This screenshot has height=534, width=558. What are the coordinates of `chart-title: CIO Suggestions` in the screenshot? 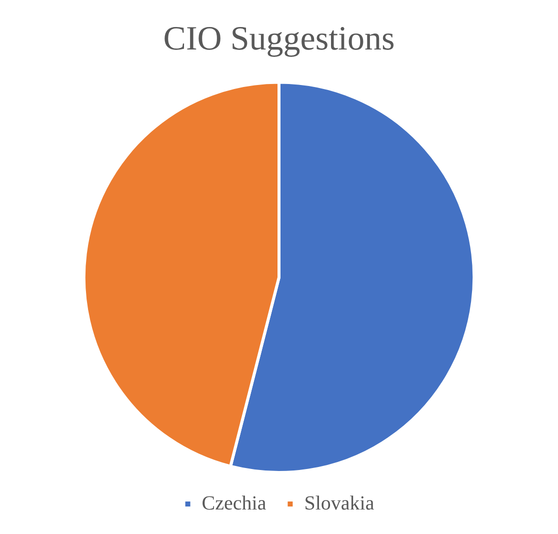 It's located at (279, 39).